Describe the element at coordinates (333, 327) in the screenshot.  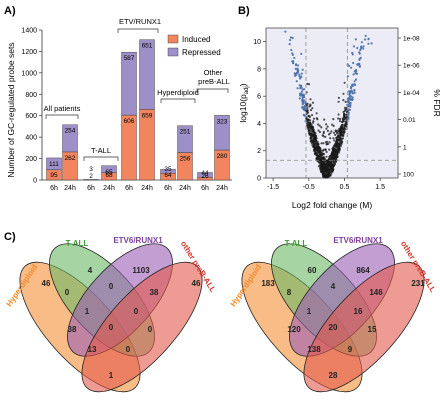
I see `venn-region-count: 20` at that location.